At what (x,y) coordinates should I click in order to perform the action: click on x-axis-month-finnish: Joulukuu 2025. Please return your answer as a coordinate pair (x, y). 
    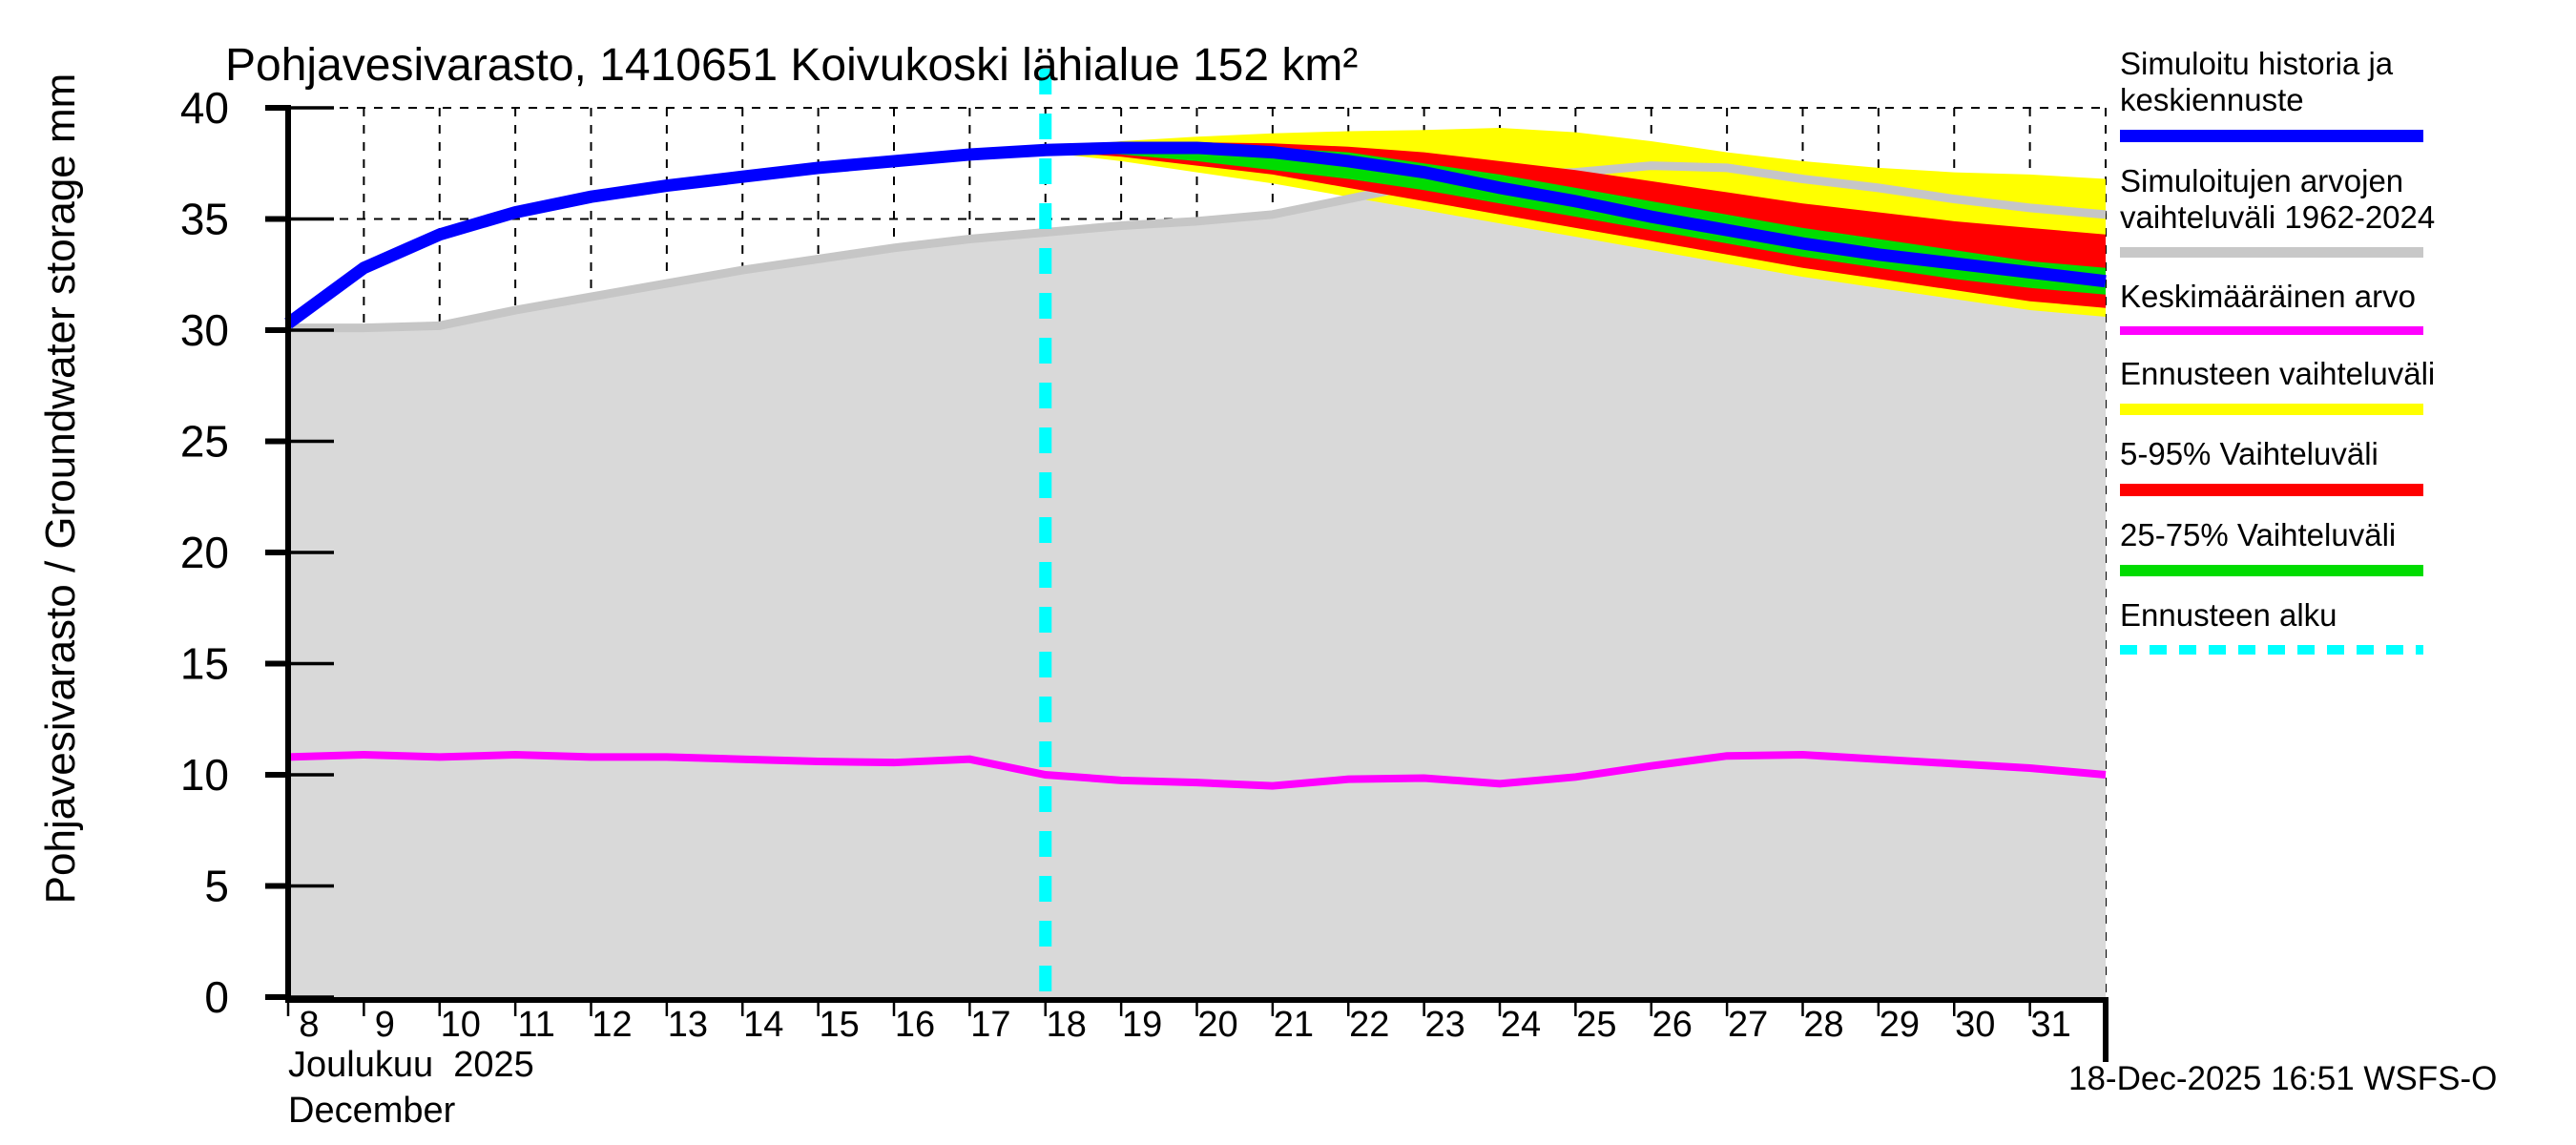
    Looking at the image, I should click on (411, 1065).